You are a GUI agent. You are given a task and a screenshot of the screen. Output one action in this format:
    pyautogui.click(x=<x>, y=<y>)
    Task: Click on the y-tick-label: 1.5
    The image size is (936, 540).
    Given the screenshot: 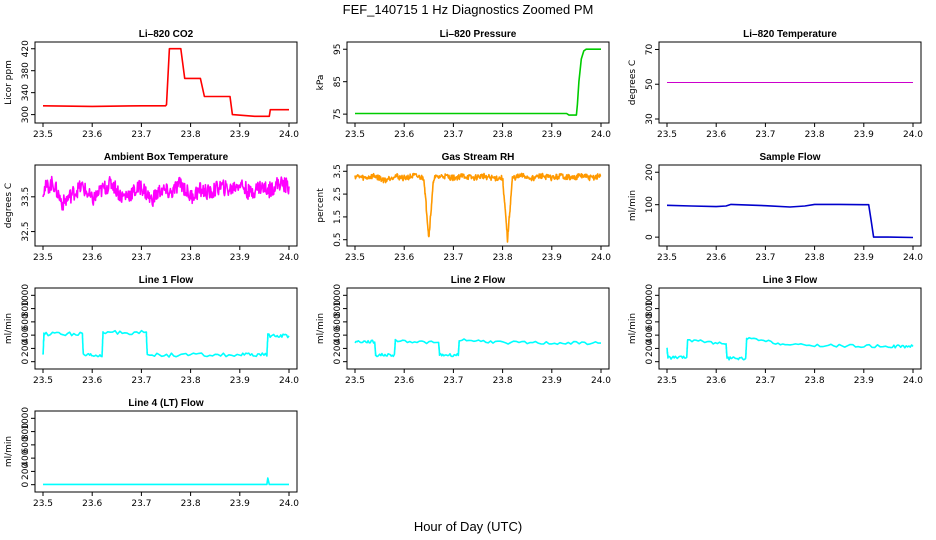 What is the action you would take?
    pyautogui.click(x=338, y=217)
    